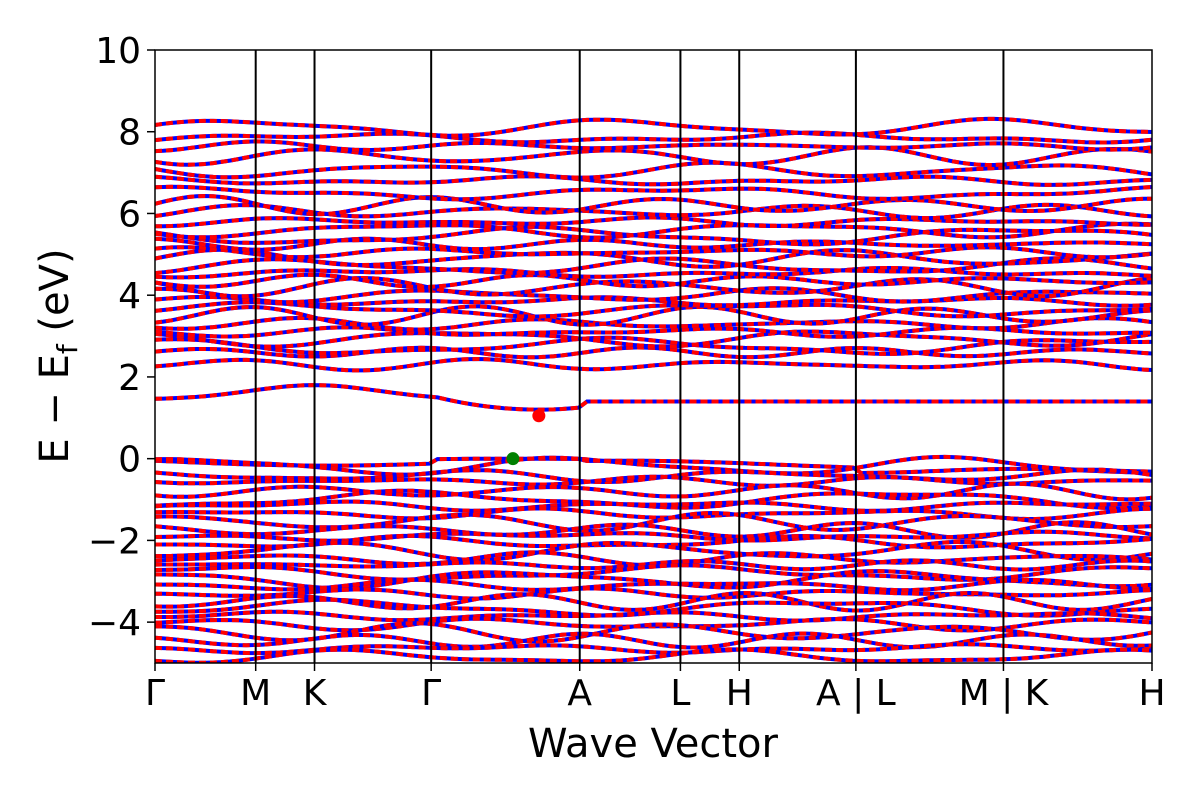  What do you see at coordinates (1004, 693) in the screenshot?
I see `x-tick-label: M | K` at bounding box center [1004, 693].